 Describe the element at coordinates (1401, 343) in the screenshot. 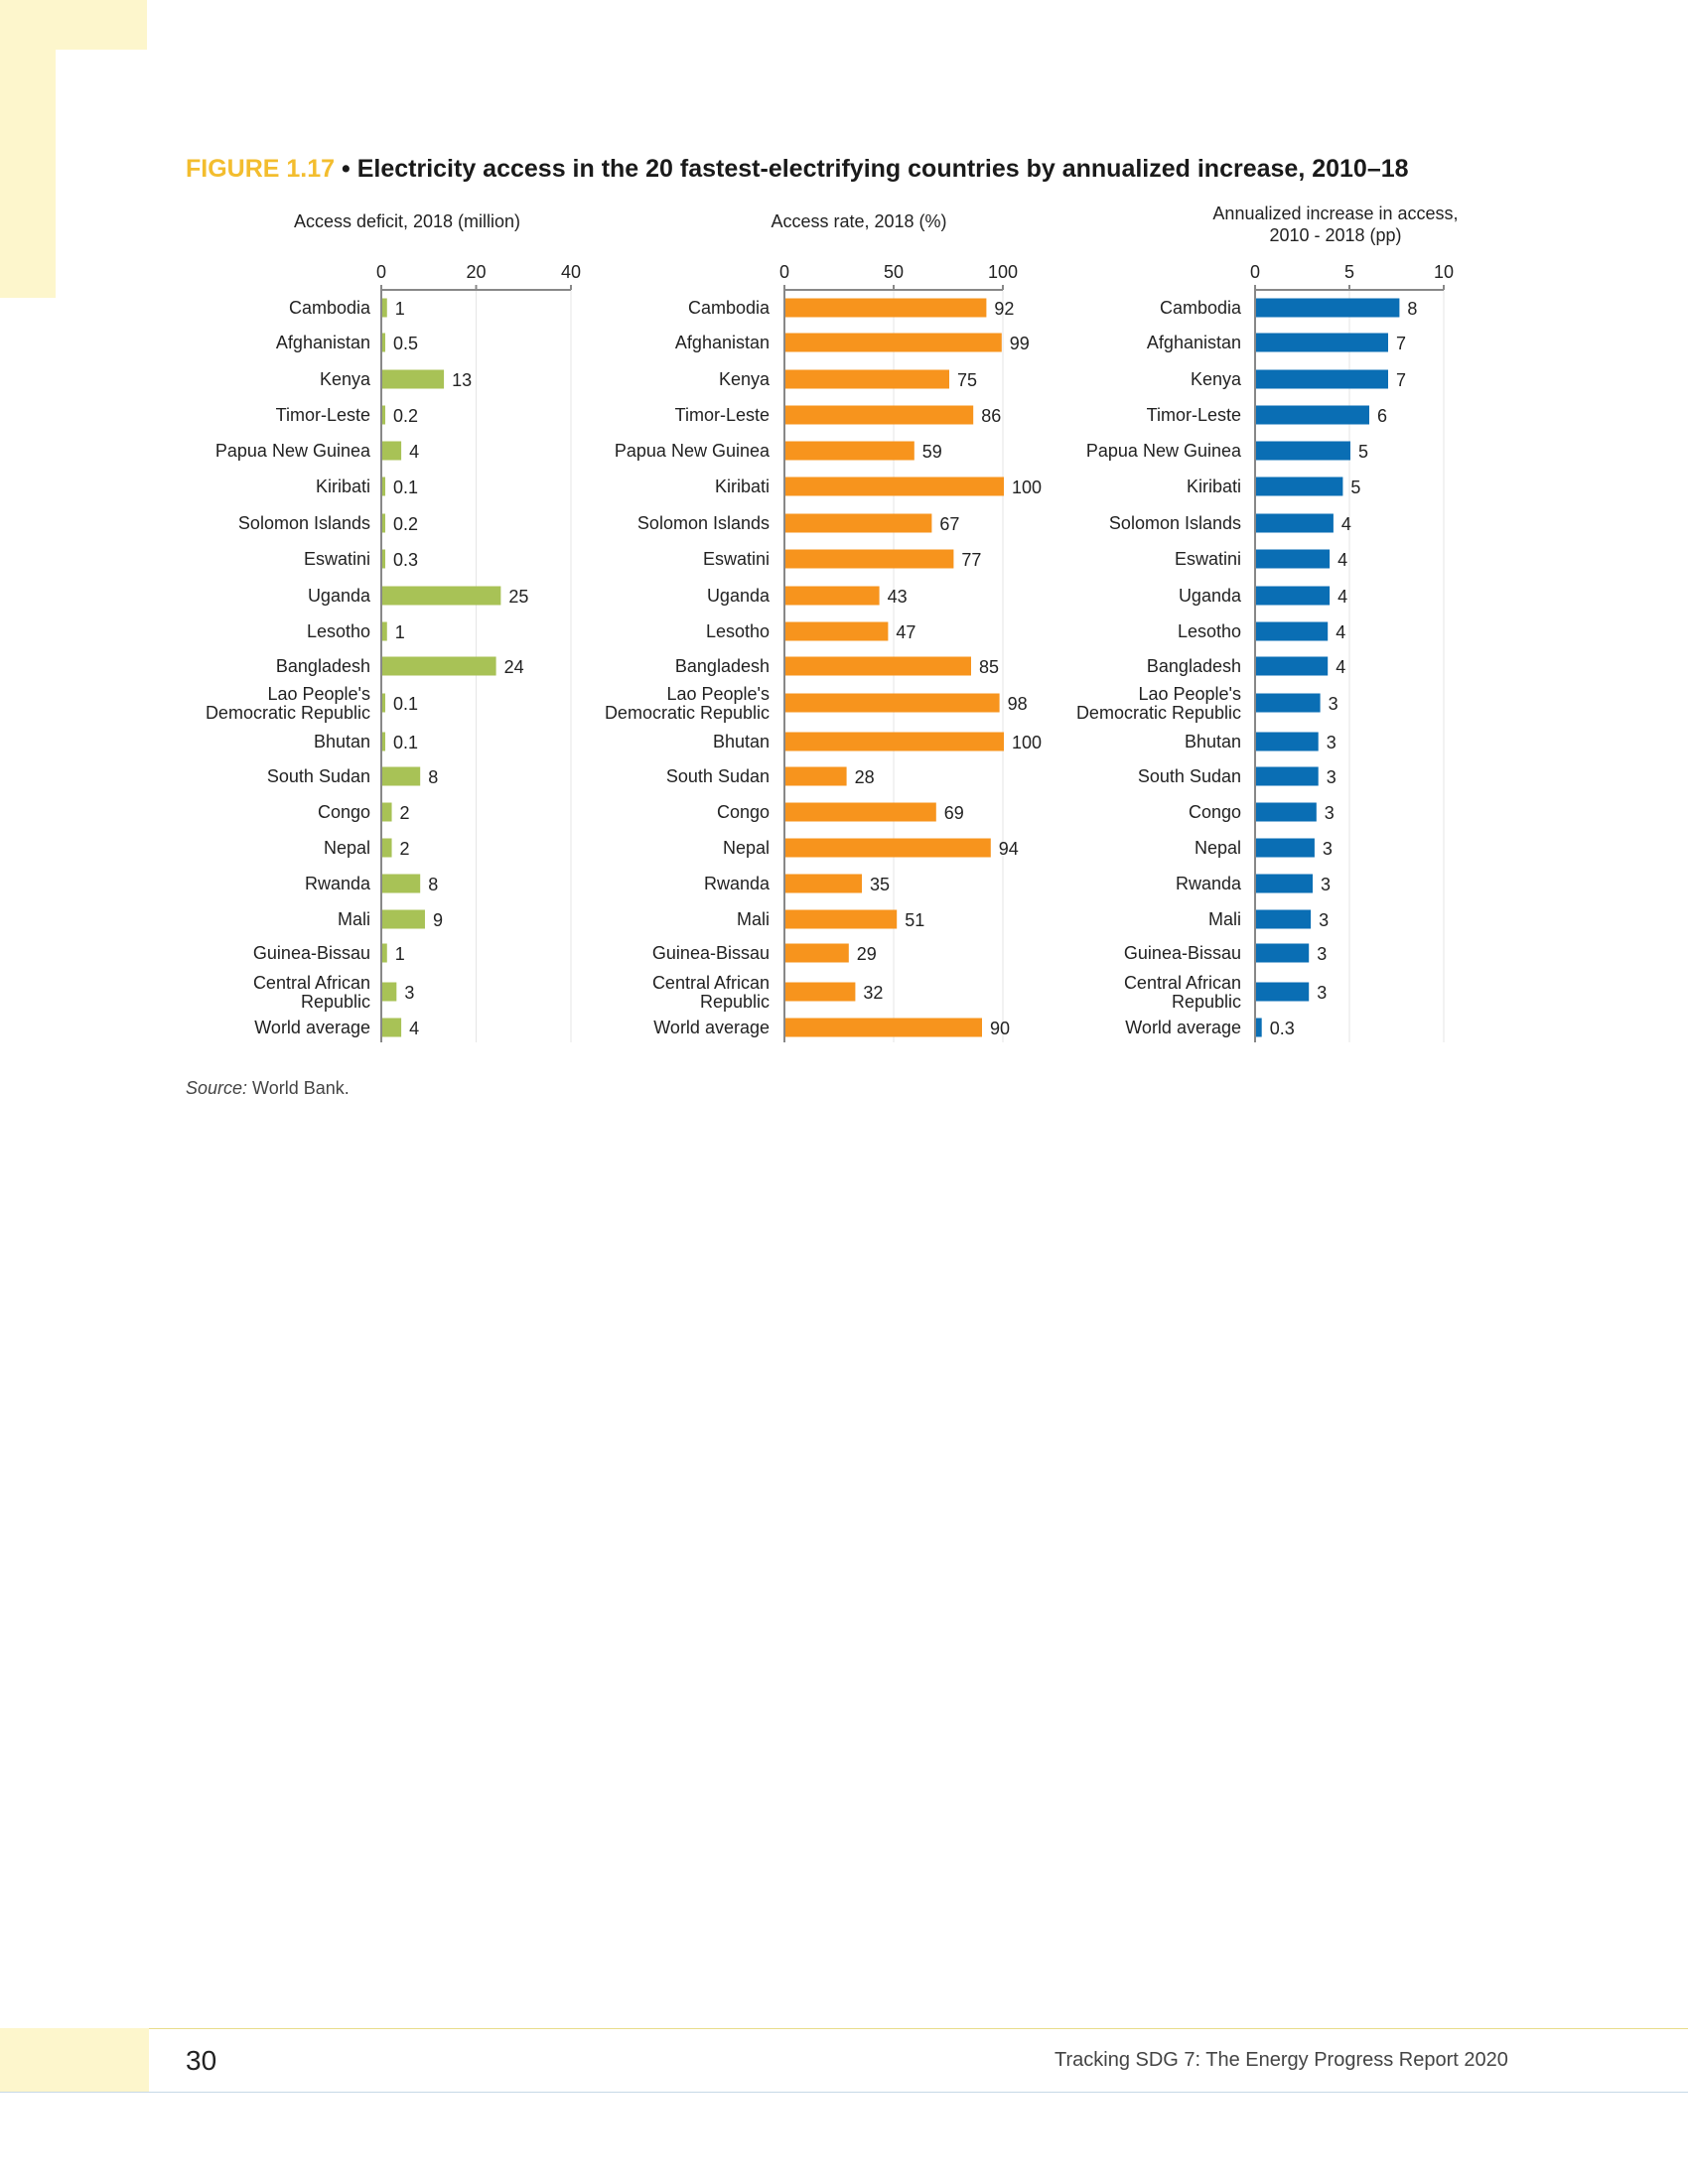

I see `data-label: 7` at that location.